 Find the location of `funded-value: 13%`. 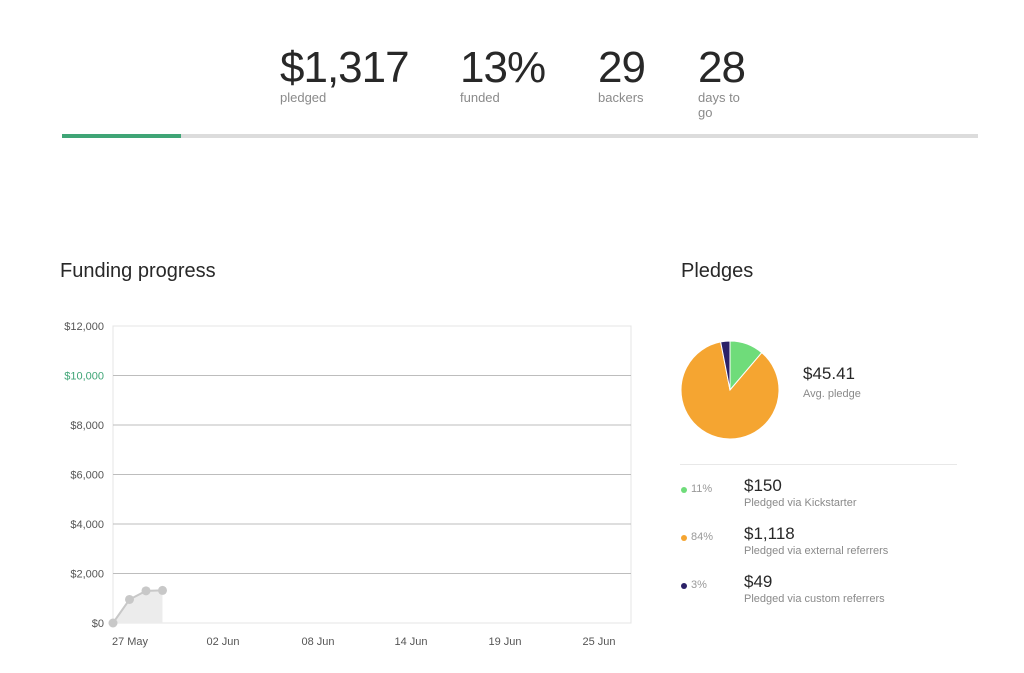

funded-value: 13% is located at coordinates (503, 67).